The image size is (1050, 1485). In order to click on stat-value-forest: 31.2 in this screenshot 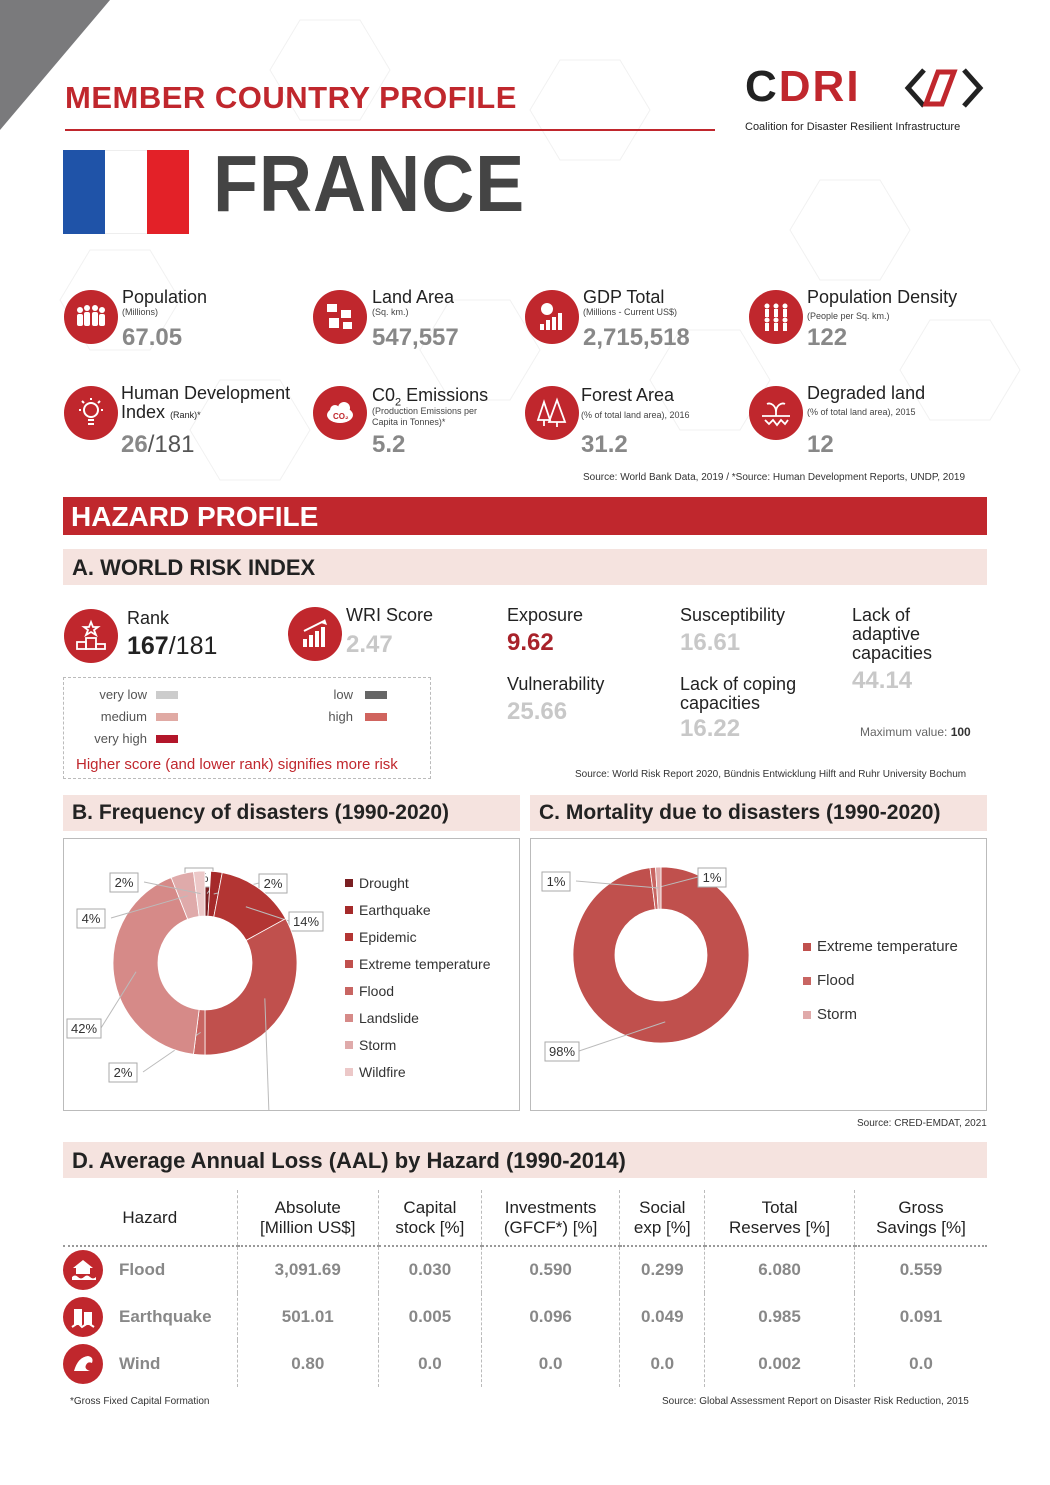, I will do `click(604, 444)`.